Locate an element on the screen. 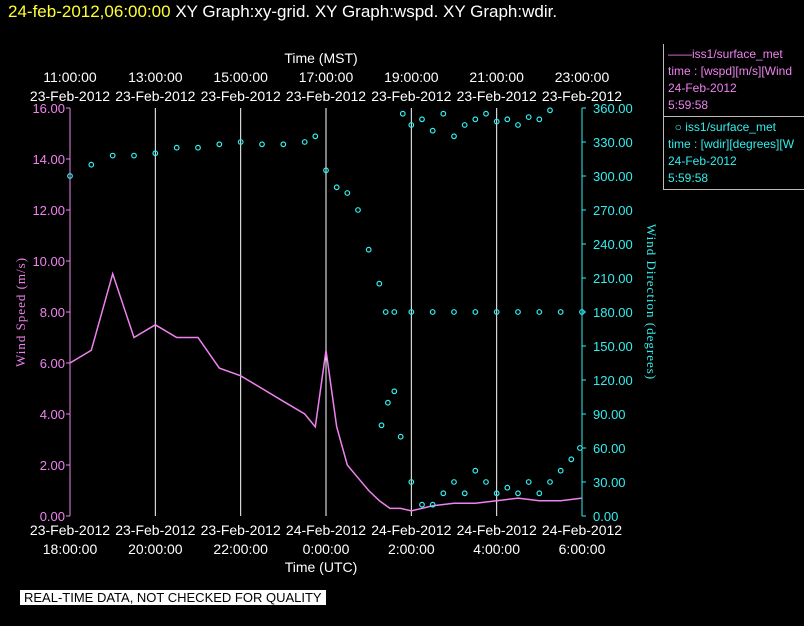 This screenshot has height=626, width=804. left-tick-label: 4.00 is located at coordinates (52, 414).